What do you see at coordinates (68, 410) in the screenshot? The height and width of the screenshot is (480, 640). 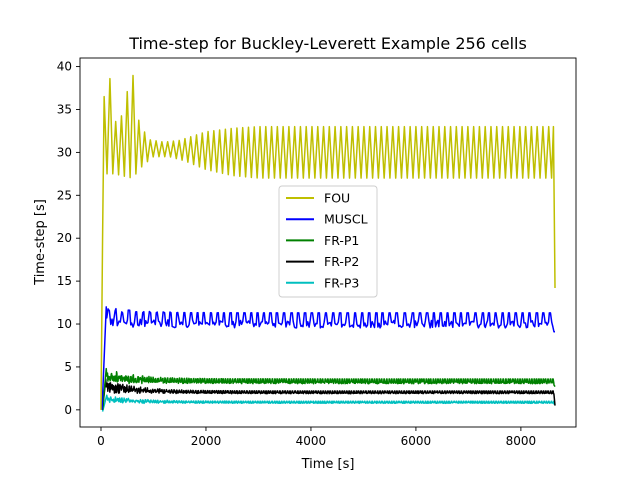 I see `y-tick-label: 0` at bounding box center [68, 410].